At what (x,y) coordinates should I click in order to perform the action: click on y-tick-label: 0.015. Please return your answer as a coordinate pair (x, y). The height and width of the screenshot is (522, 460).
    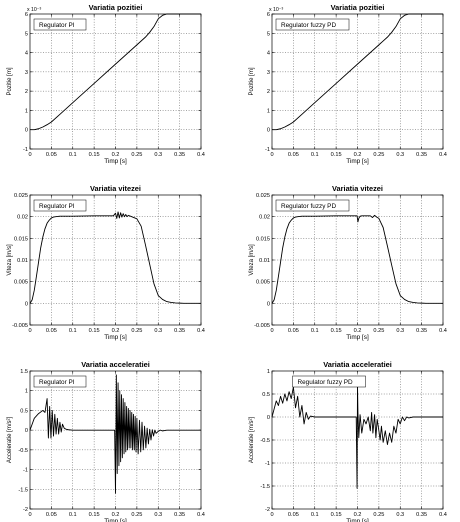
    Looking at the image, I should click on (21, 239).